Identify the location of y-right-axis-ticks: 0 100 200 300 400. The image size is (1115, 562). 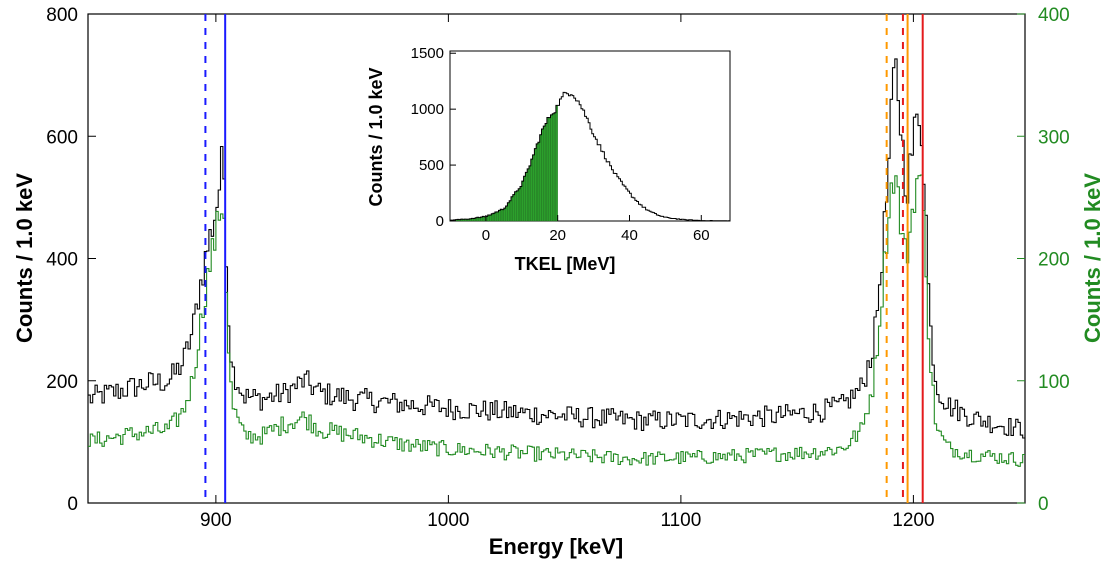
(1043, 260).